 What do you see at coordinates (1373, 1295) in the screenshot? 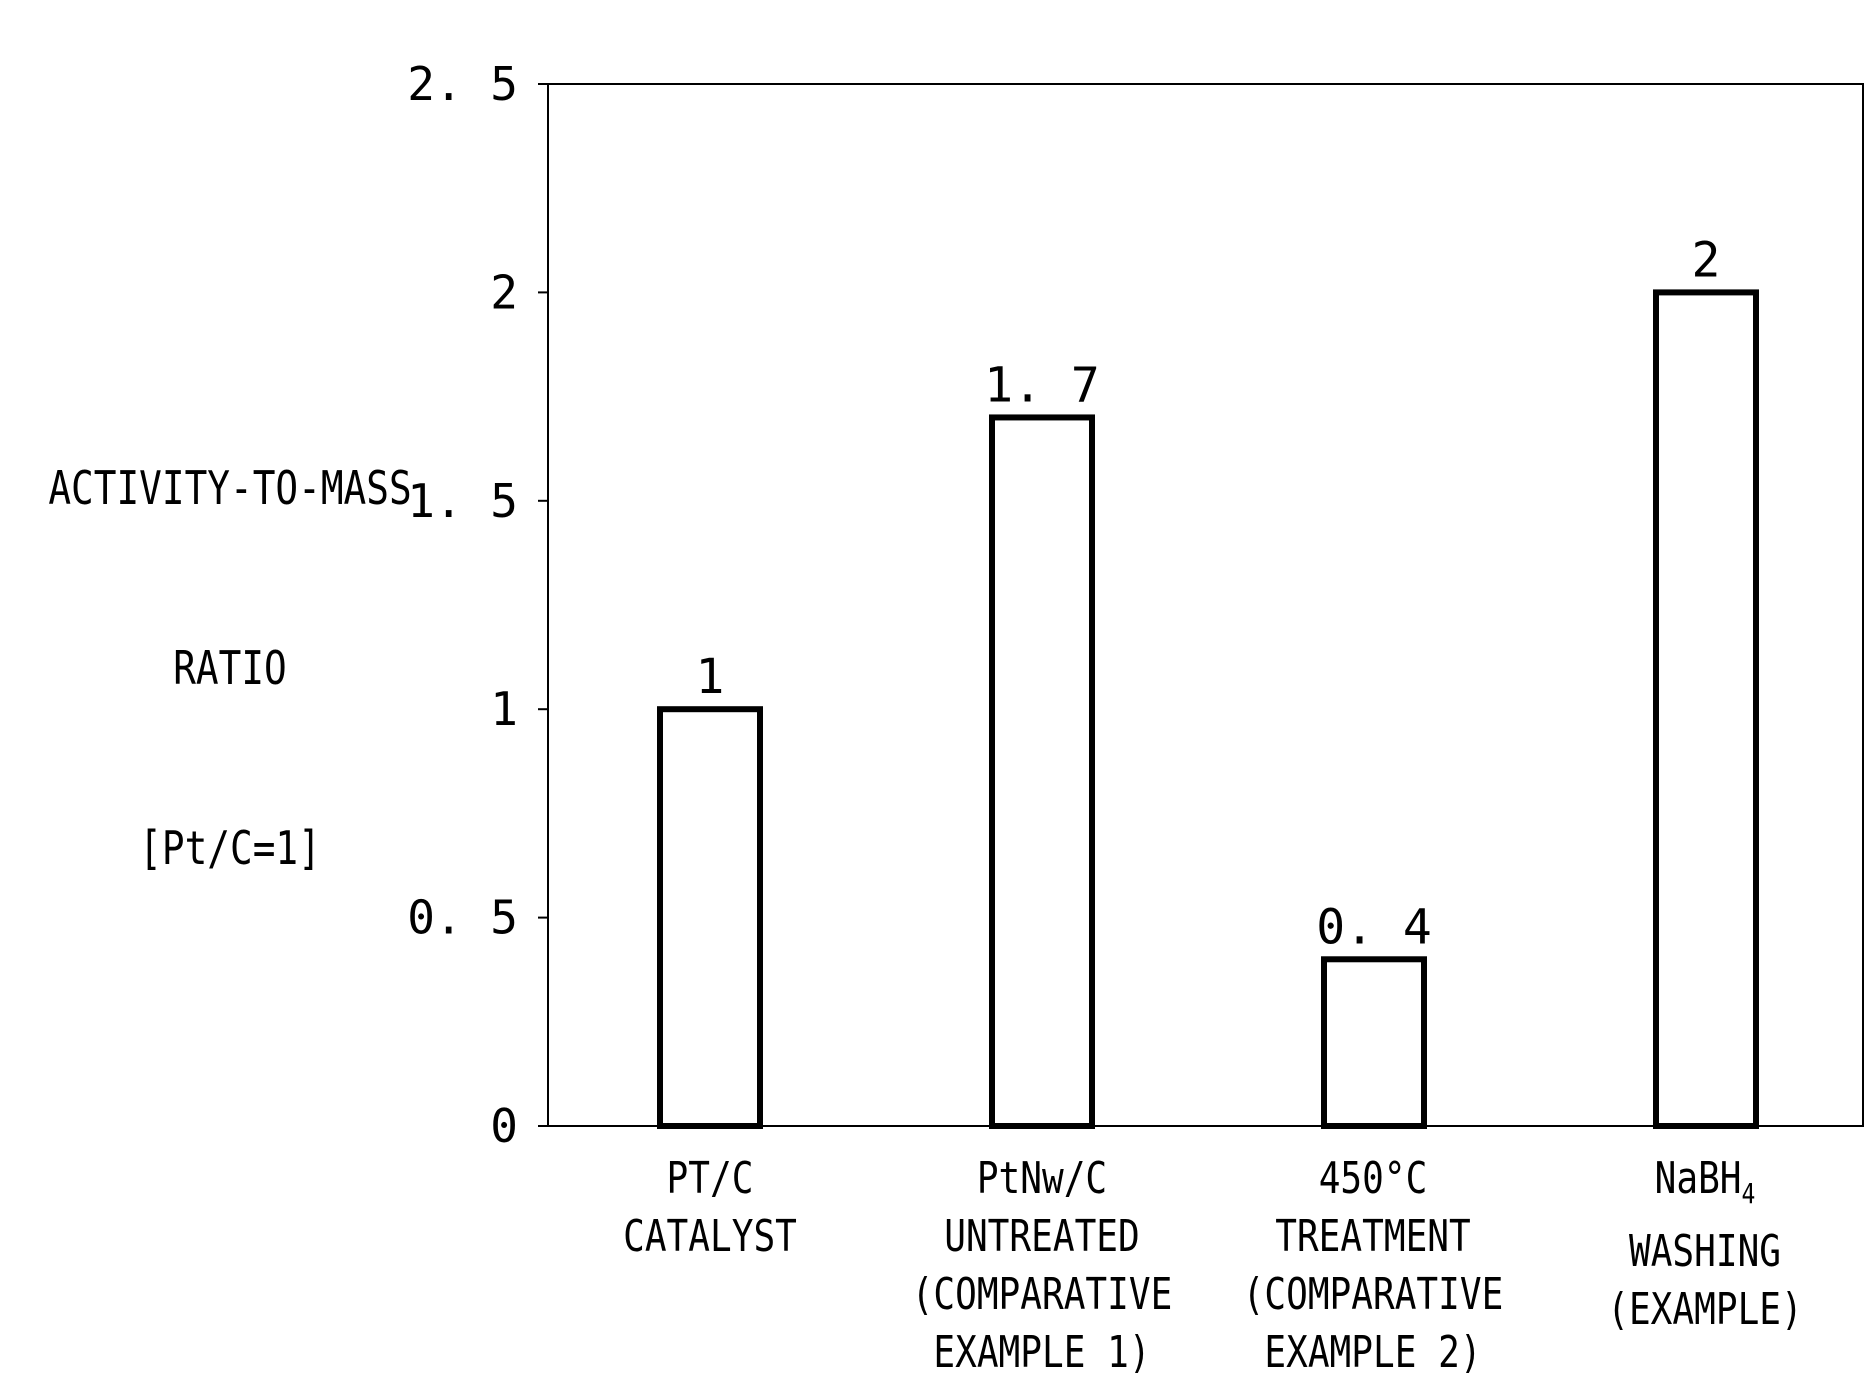
I see `x-tick-label-3-line-3: (COMPARATIVE` at bounding box center [1373, 1295].